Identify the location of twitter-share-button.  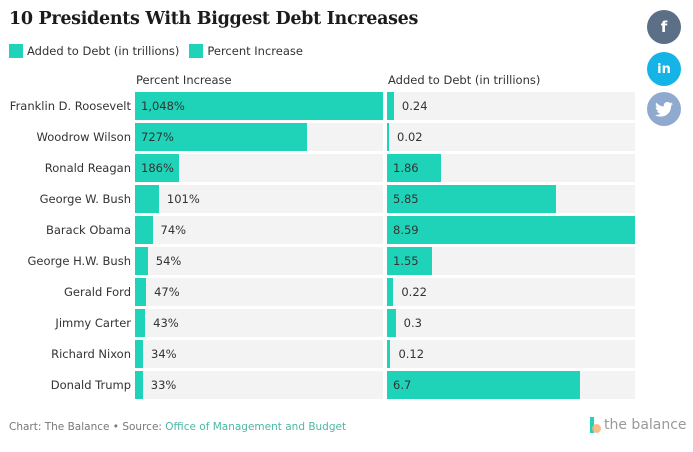
(664, 109).